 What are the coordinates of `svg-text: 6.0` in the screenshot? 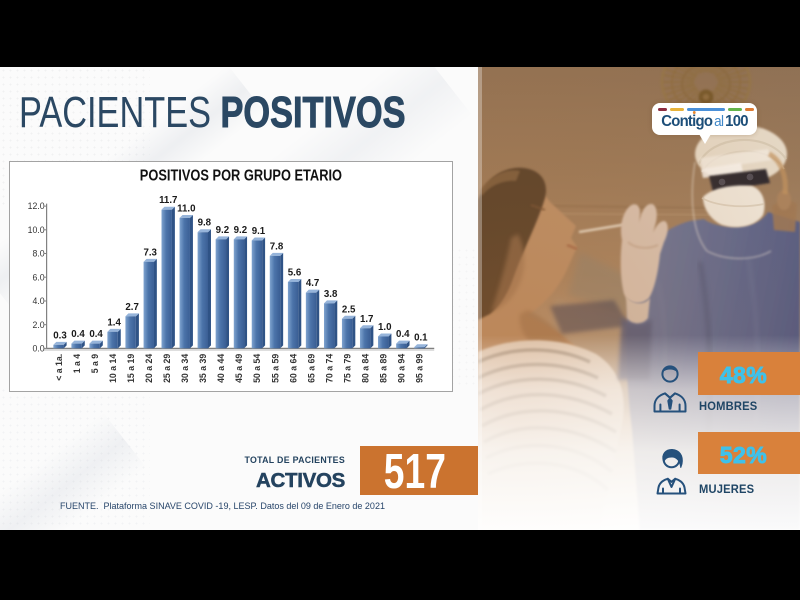 It's located at (39, 277).